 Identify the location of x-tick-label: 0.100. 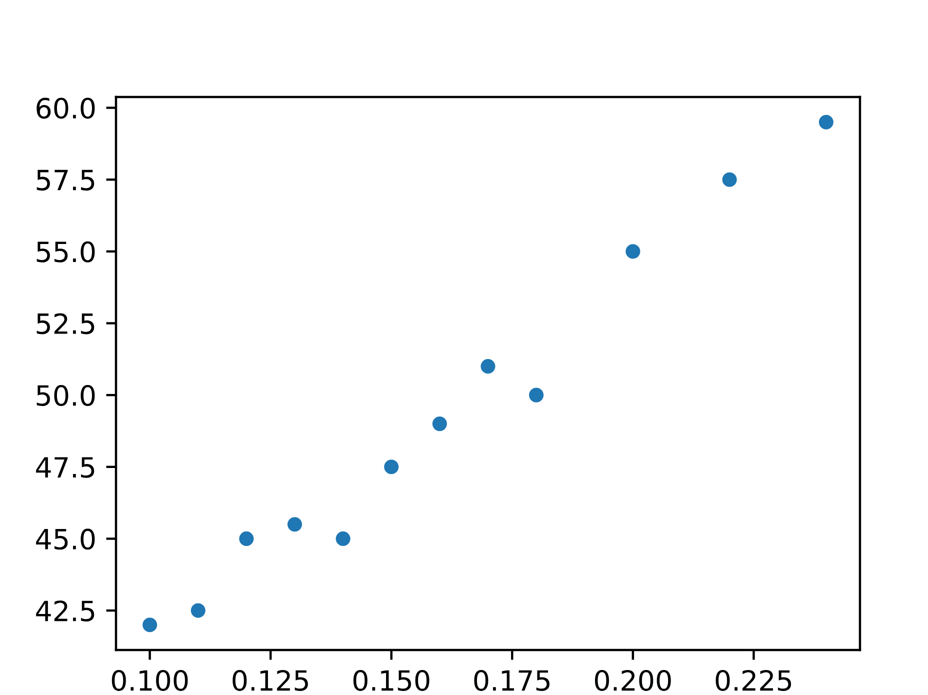
(150, 680).